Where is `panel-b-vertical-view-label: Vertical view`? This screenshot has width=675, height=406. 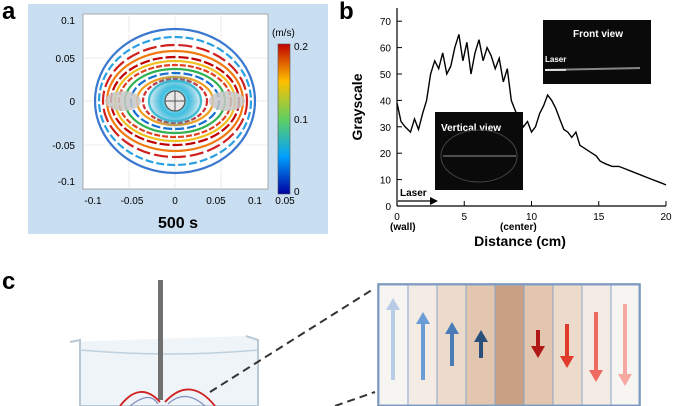
panel-b-vertical-view-label: Vertical view is located at coordinates (471, 128).